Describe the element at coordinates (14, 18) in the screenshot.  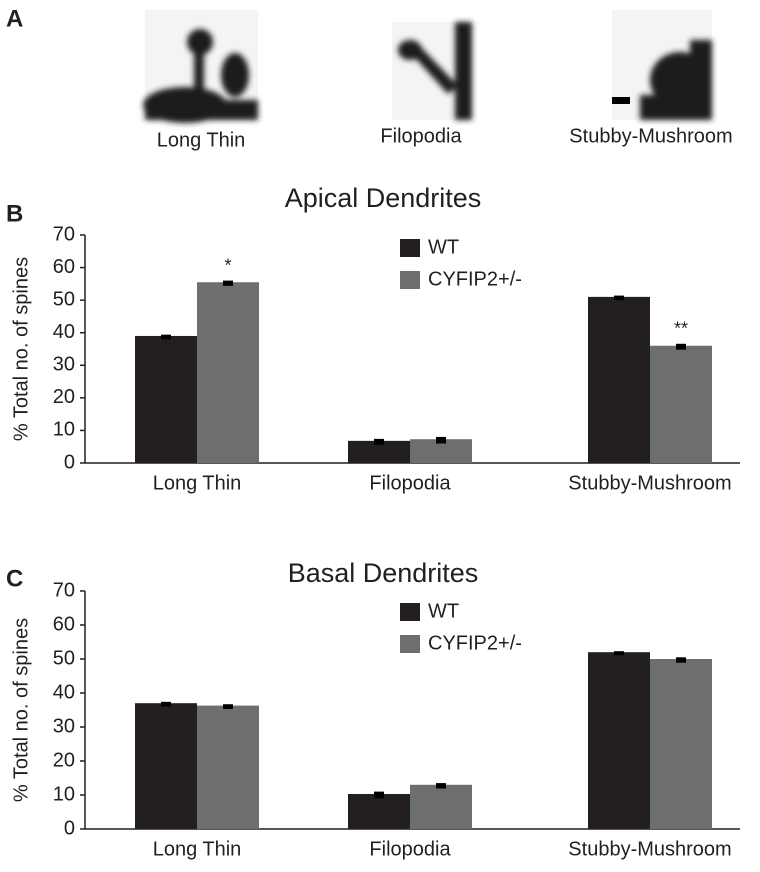
I see `panel-label: A` at that location.